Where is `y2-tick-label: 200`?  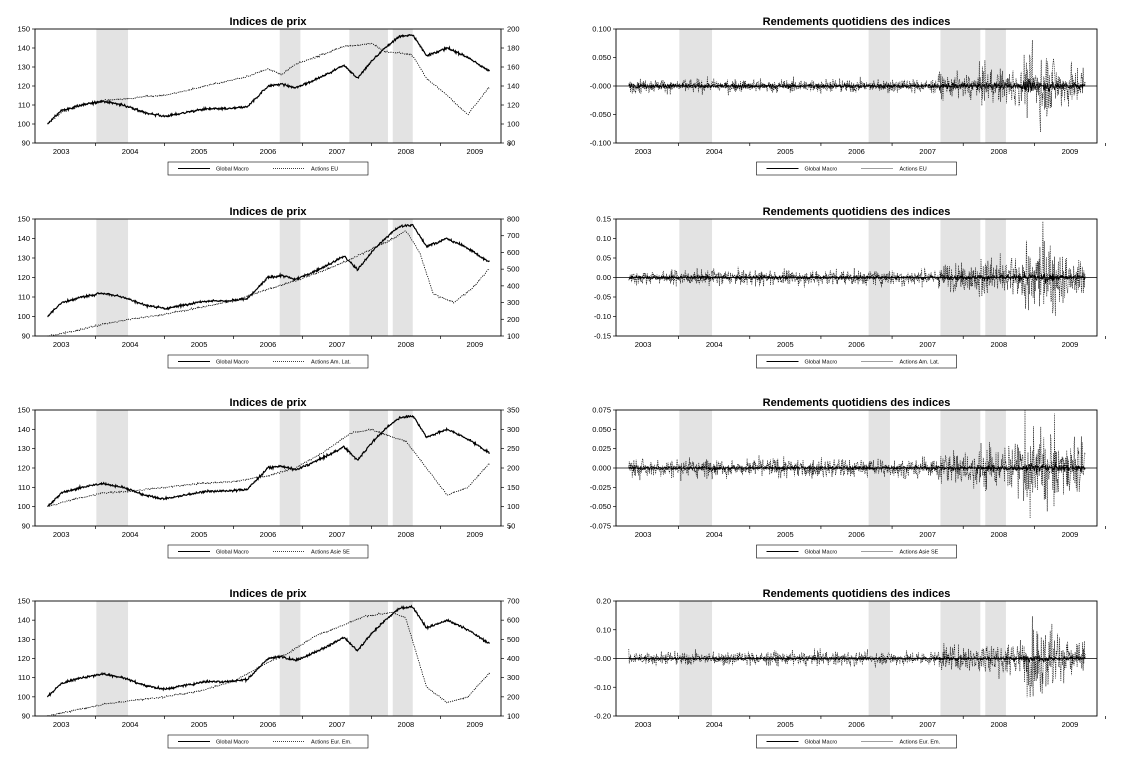 y2-tick-label: 200 is located at coordinates (513, 319).